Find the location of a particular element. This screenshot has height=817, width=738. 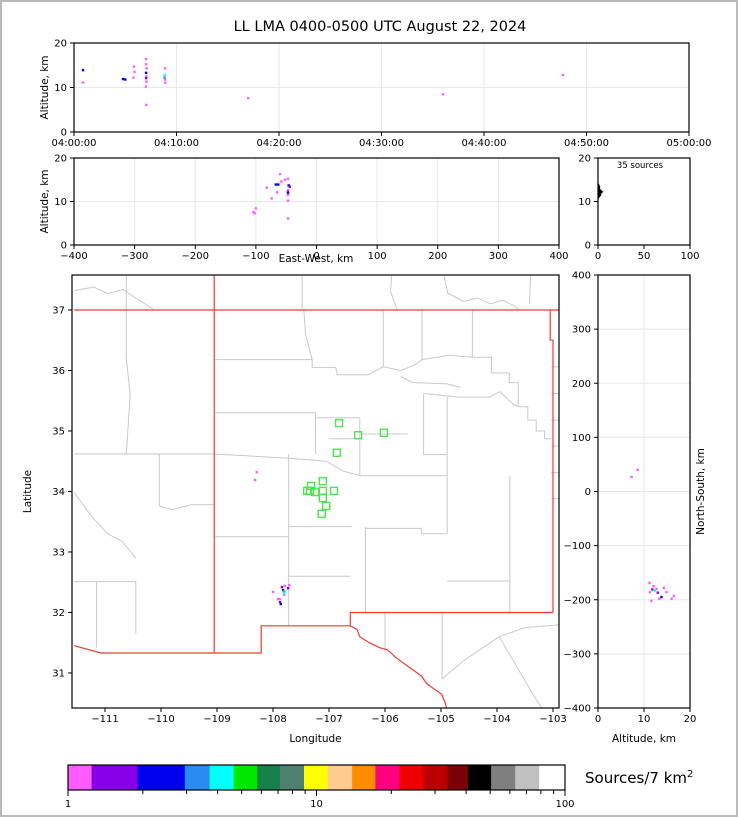

colorbar-label-main: Sources/7 km is located at coordinates (636, 778).